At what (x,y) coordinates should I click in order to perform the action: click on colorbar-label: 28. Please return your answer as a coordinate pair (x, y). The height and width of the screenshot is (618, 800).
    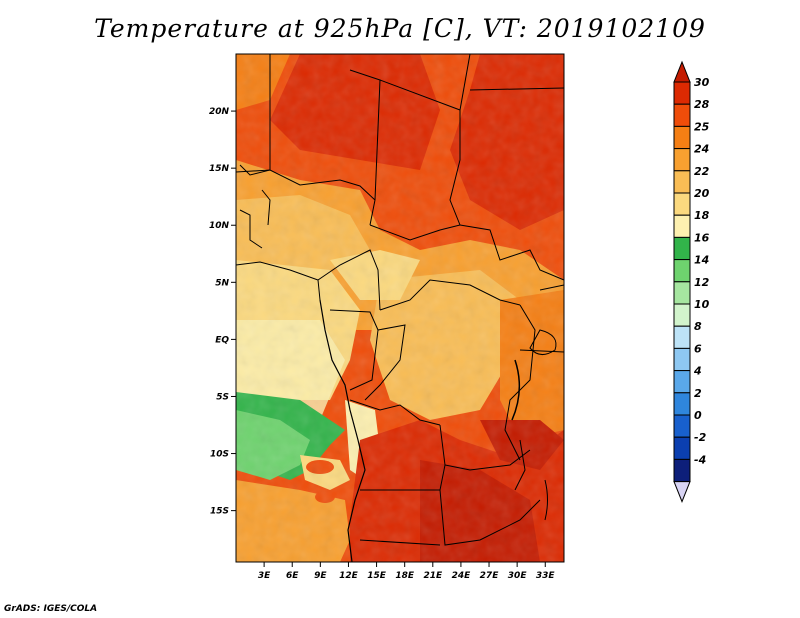
    Looking at the image, I should click on (702, 104).